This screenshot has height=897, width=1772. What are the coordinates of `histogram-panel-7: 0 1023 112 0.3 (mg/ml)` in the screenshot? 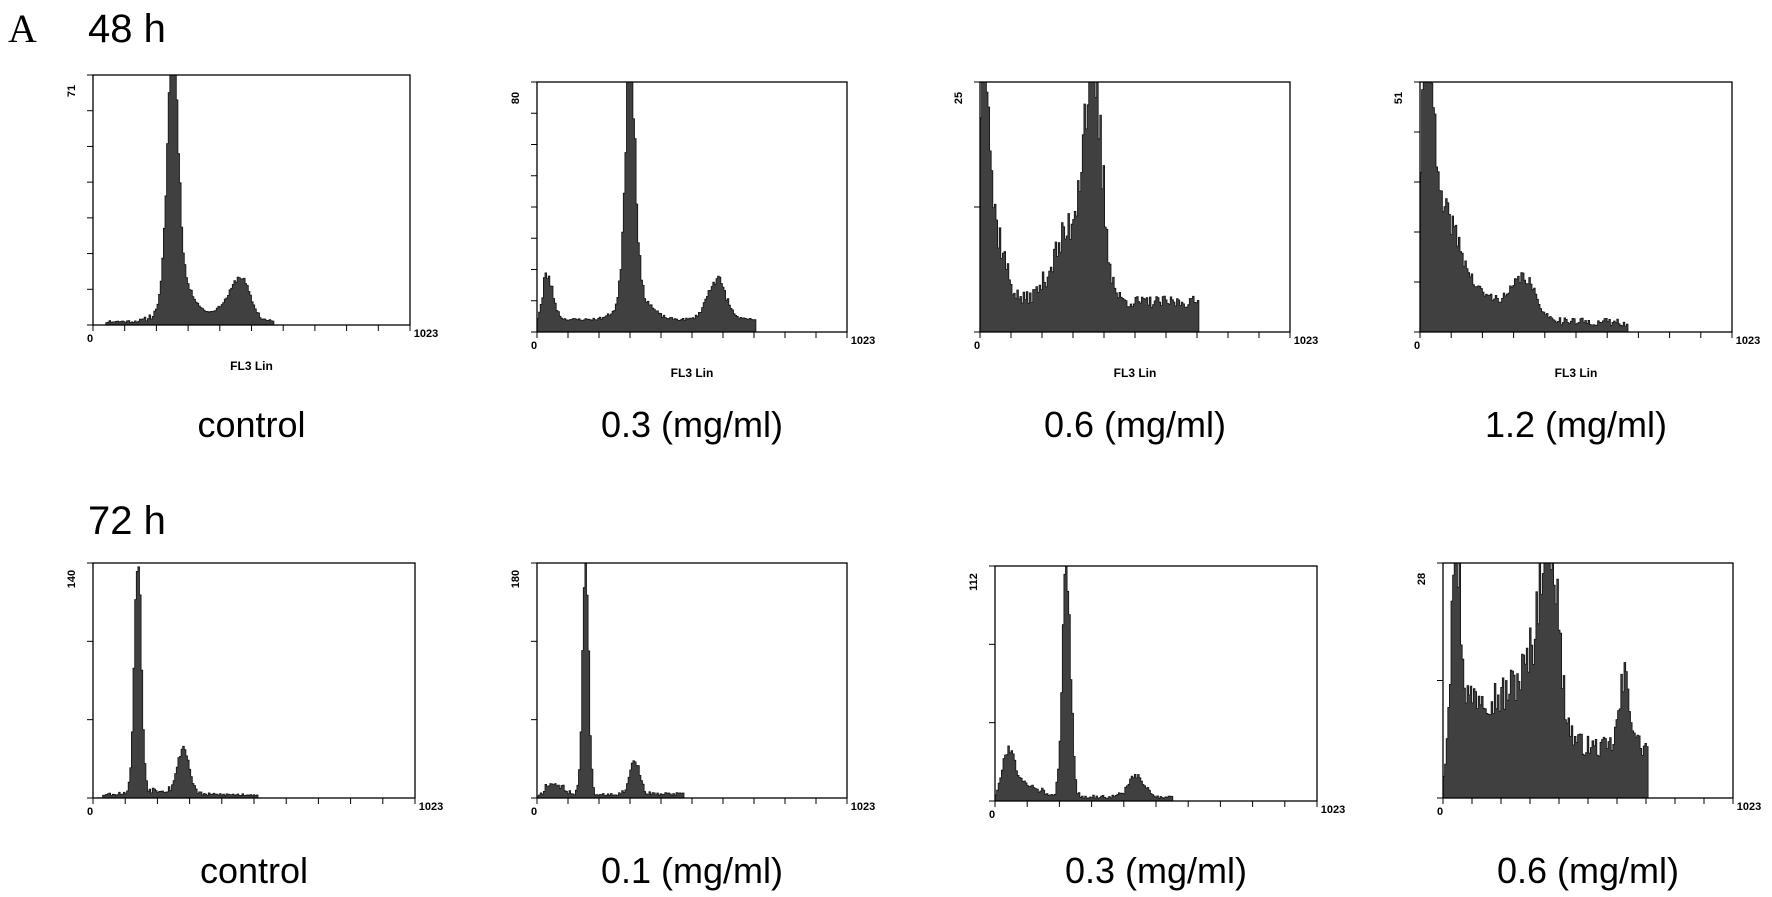 It's located at (1156, 728).